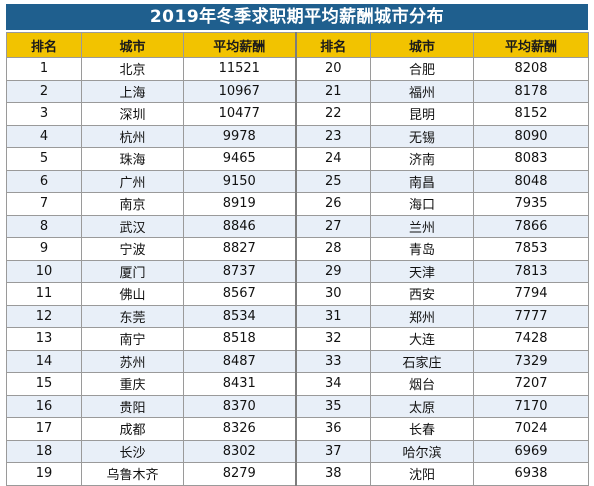 The image size is (594, 486). What do you see at coordinates (132, 249) in the screenshot?
I see `left-city-cell: 宁波` at bounding box center [132, 249].